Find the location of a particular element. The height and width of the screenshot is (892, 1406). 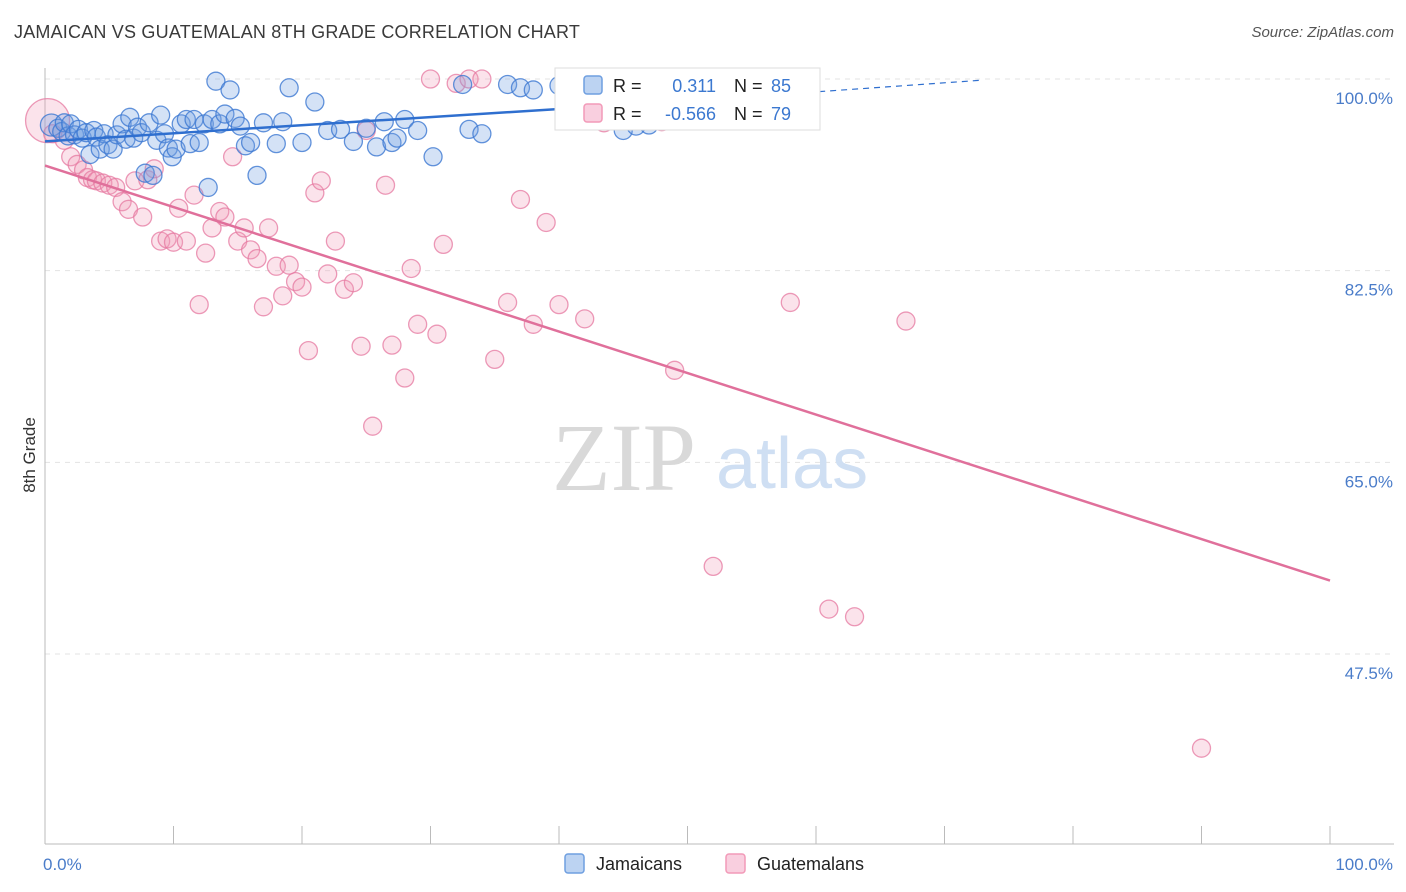

chart-source: Source: ZipAtlas.com is located at coordinates (1322, 32).